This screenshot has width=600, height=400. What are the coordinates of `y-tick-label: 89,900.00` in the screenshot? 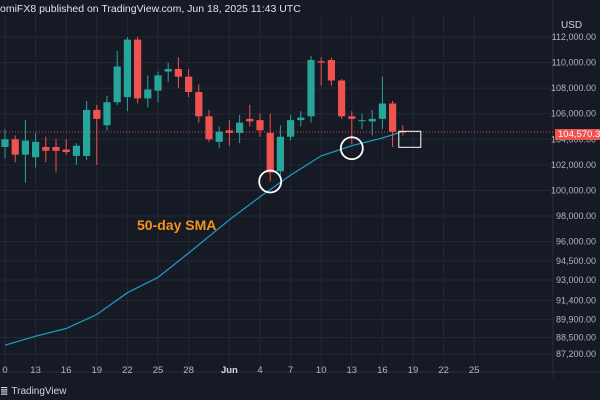 It's located at (576, 320).